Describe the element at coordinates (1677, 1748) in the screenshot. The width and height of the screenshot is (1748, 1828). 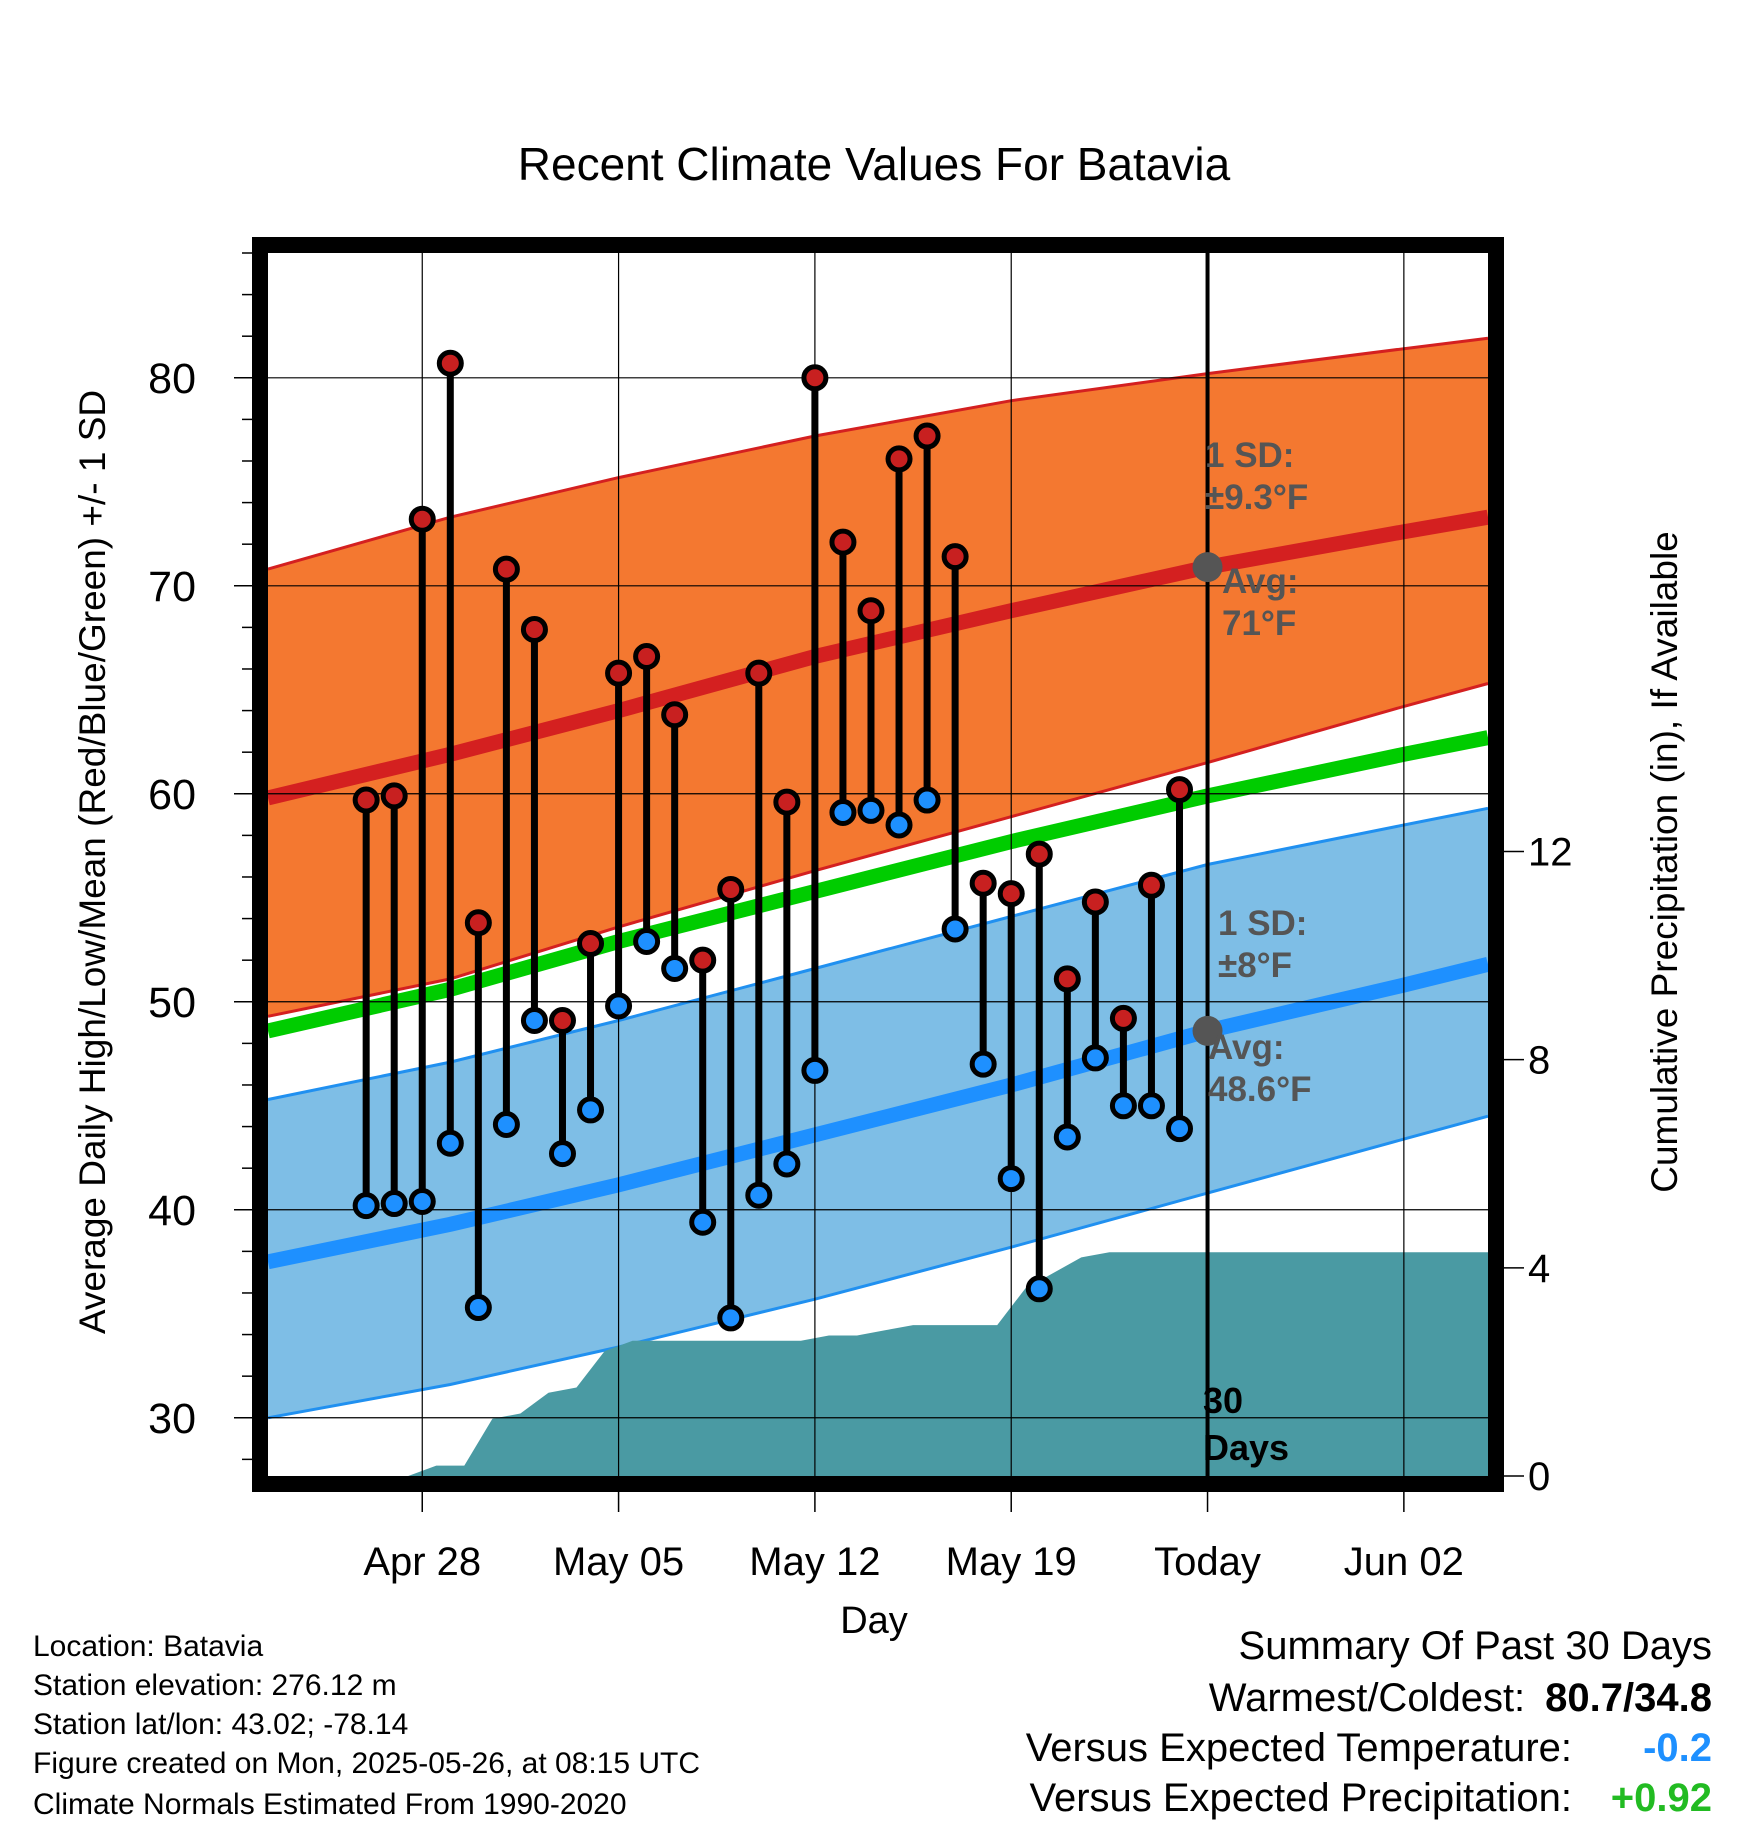
I see `temp-value: -0.2` at that location.